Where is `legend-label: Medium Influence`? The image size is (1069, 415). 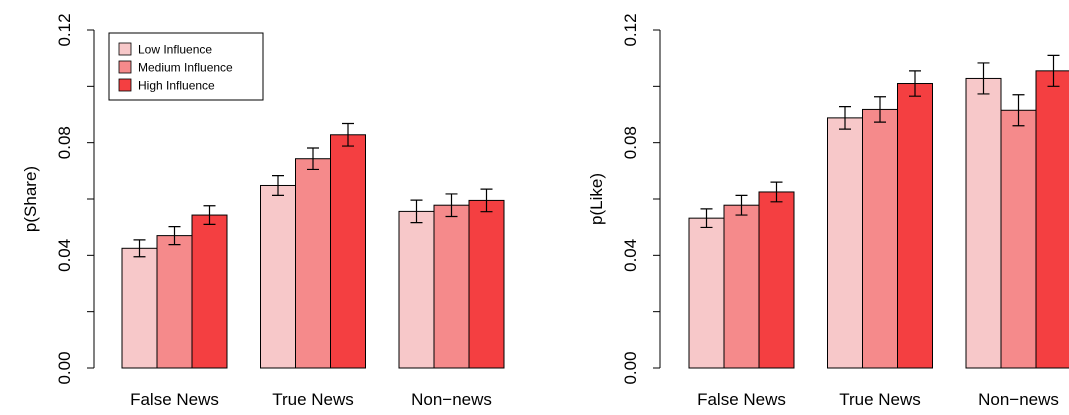
legend-label: Medium Influence is located at coordinates (185, 68).